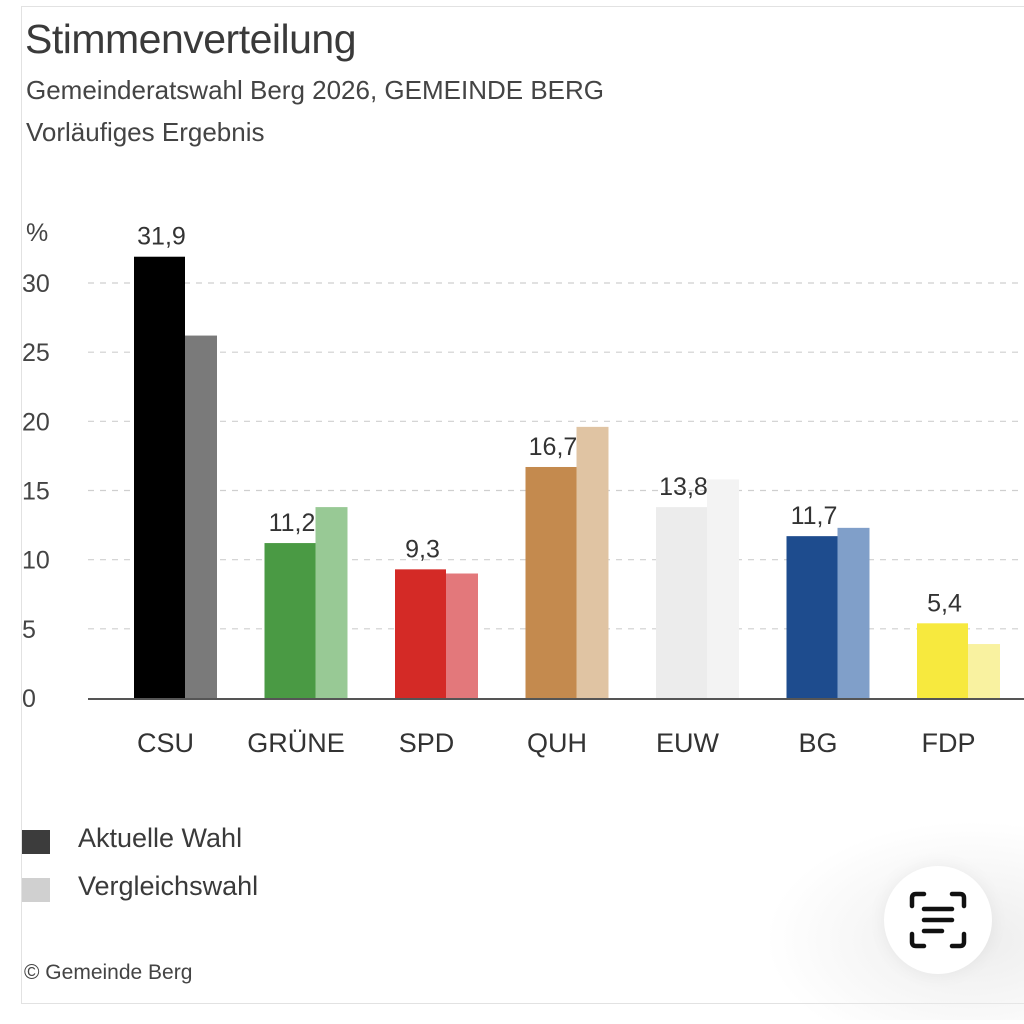  What do you see at coordinates (290, 620) in the screenshot?
I see `bar-current-grüne` at bounding box center [290, 620].